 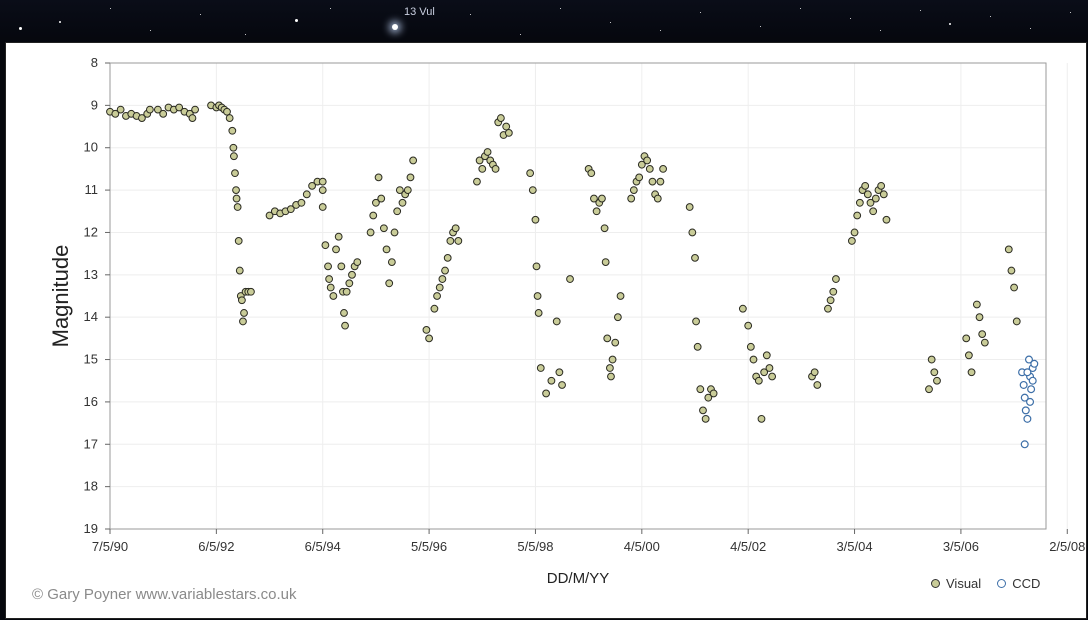 What do you see at coordinates (60, 296) in the screenshot?
I see `y-axis-label: Magnitude` at bounding box center [60, 296].